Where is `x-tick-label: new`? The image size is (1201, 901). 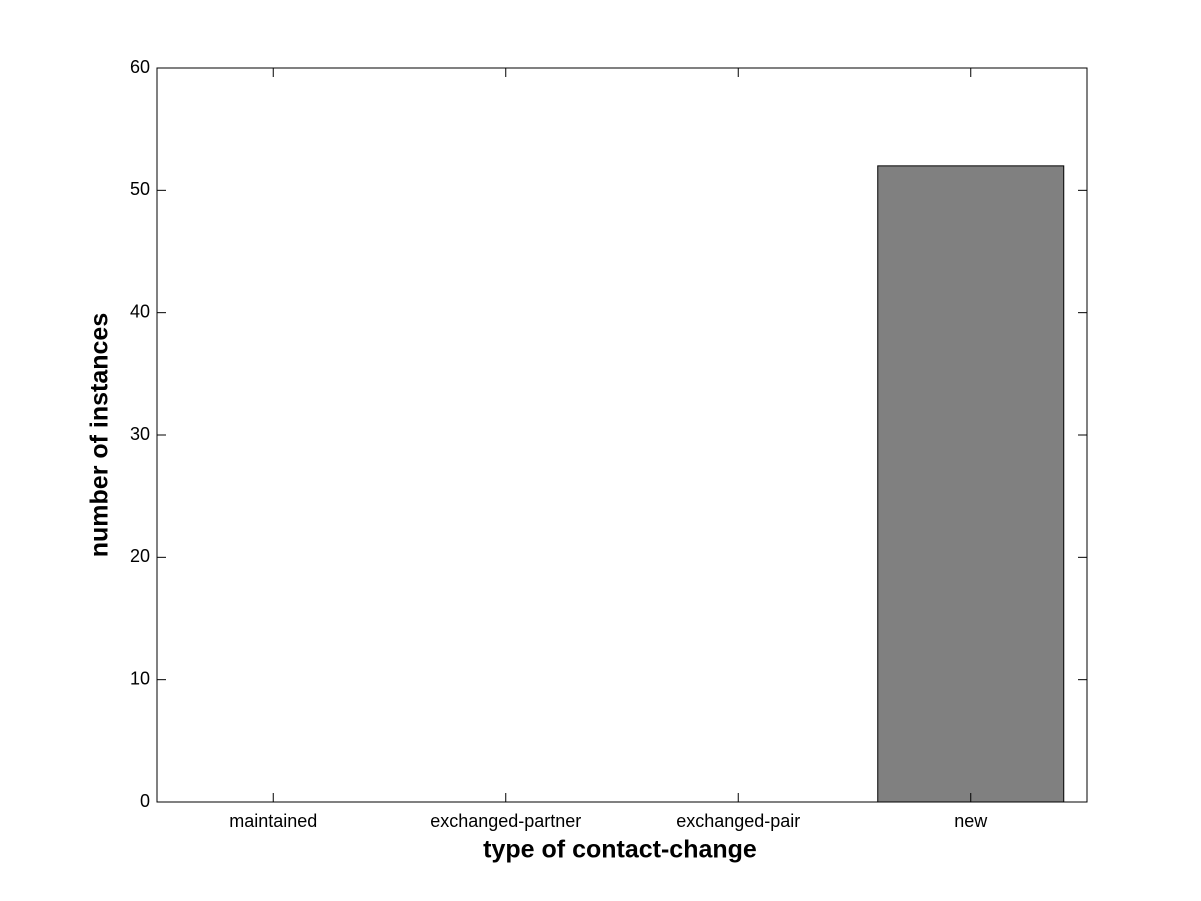 x-tick-label: new is located at coordinates (971, 821).